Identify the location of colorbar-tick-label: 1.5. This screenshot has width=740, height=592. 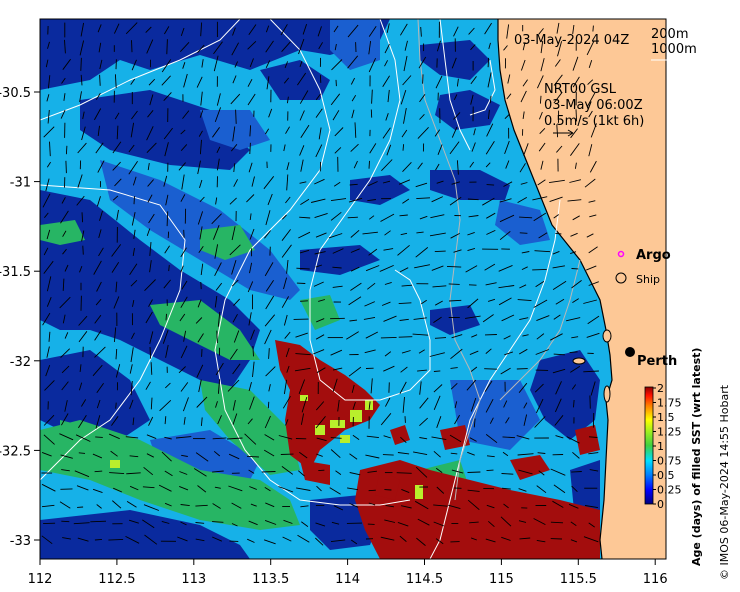
(666, 417).